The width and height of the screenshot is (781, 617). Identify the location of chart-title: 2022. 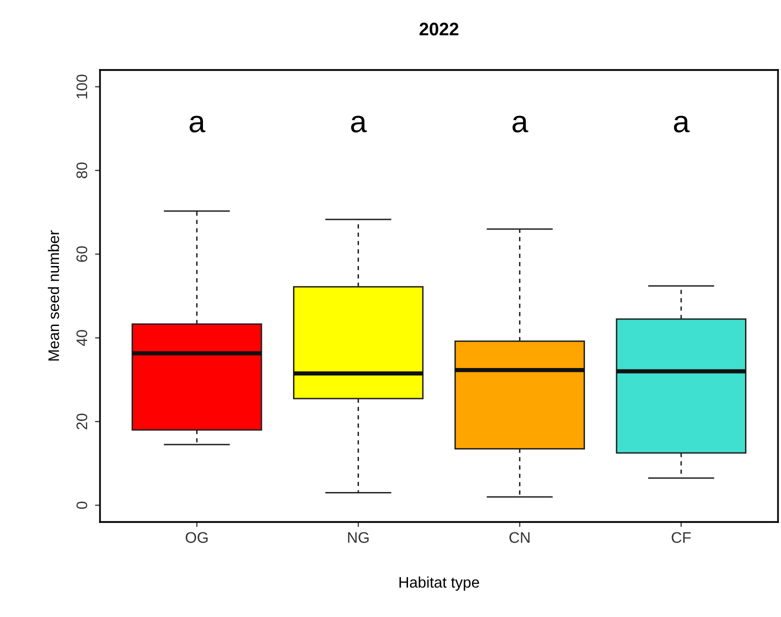
(439, 29).